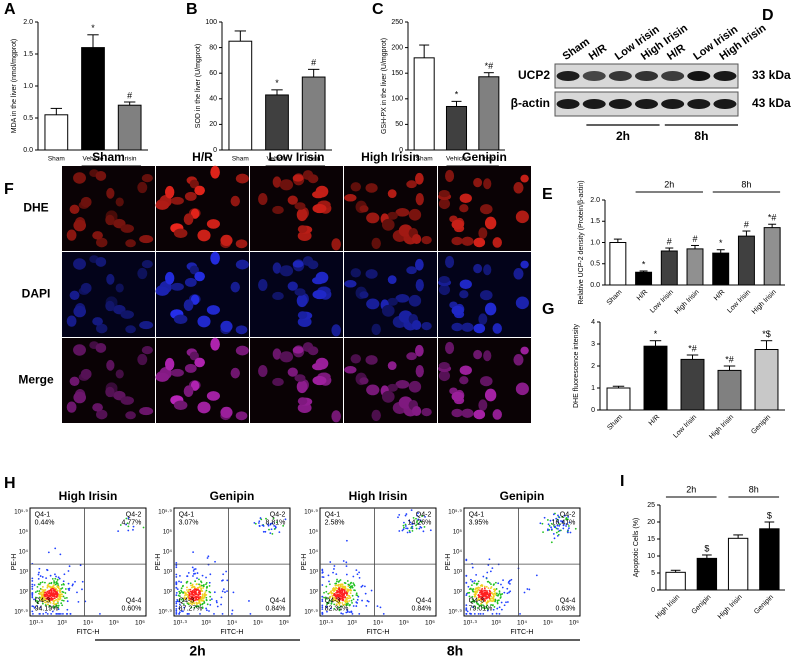  What do you see at coordinates (481, 609) in the screenshot?
I see `quadrant-percent: 79.01%` at bounding box center [481, 609].